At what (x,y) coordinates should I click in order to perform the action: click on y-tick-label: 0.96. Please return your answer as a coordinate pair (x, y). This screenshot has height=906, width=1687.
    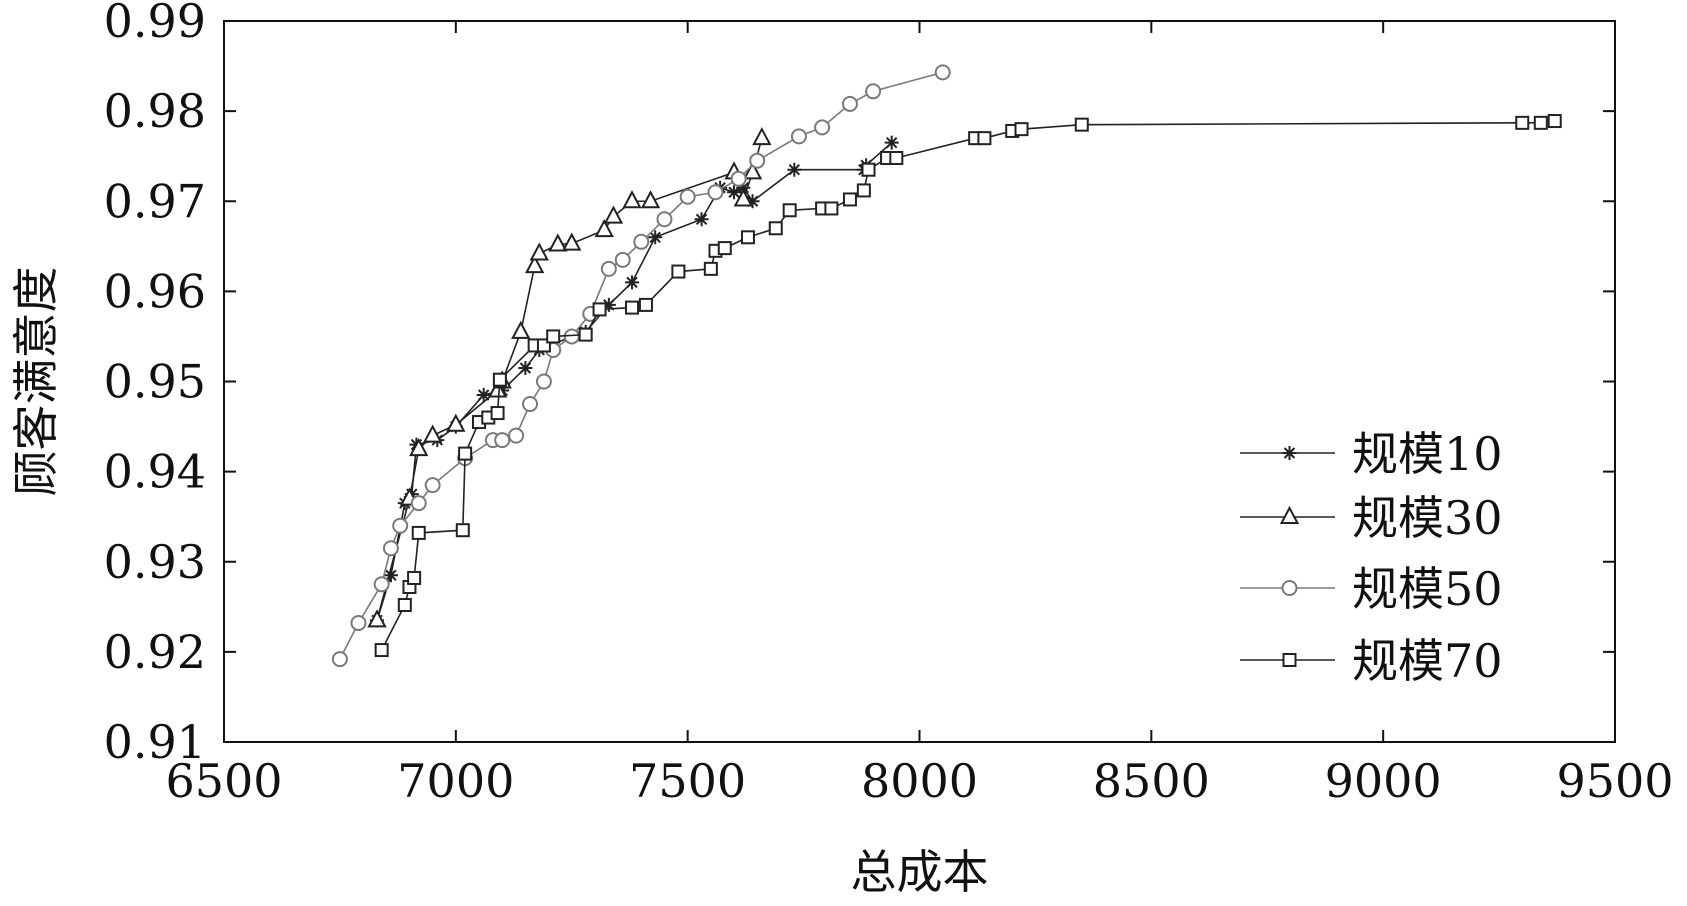
    Looking at the image, I should click on (155, 291).